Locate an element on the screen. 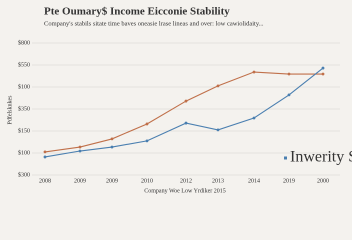 The height and width of the screenshot is (240, 352). y-tick-label: $350 is located at coordinates (24, 108).